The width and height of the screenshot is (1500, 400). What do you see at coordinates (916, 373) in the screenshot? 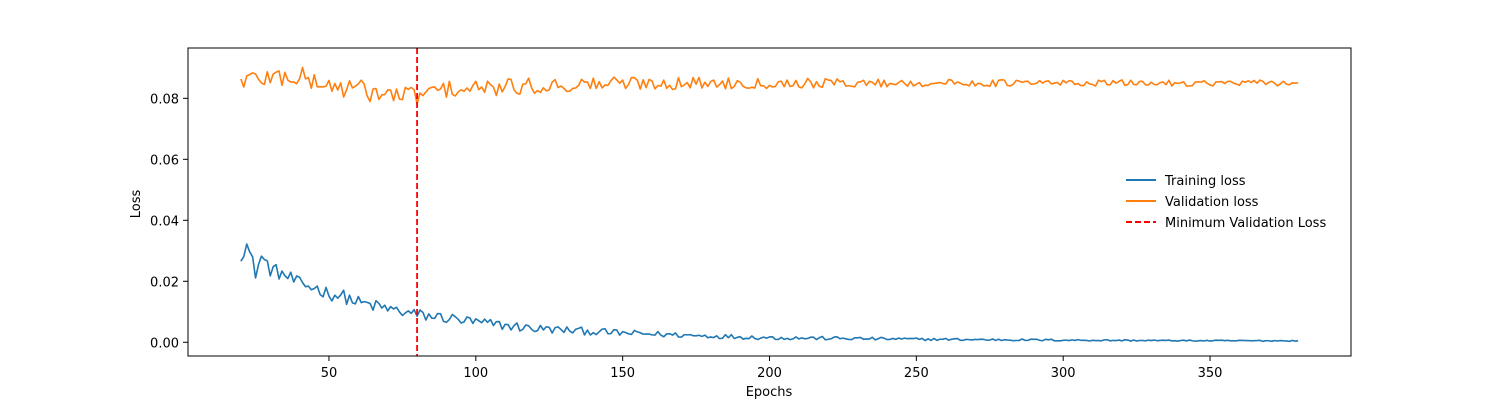
I see `x-tick-label: 250` at bounding box center [916, 373].